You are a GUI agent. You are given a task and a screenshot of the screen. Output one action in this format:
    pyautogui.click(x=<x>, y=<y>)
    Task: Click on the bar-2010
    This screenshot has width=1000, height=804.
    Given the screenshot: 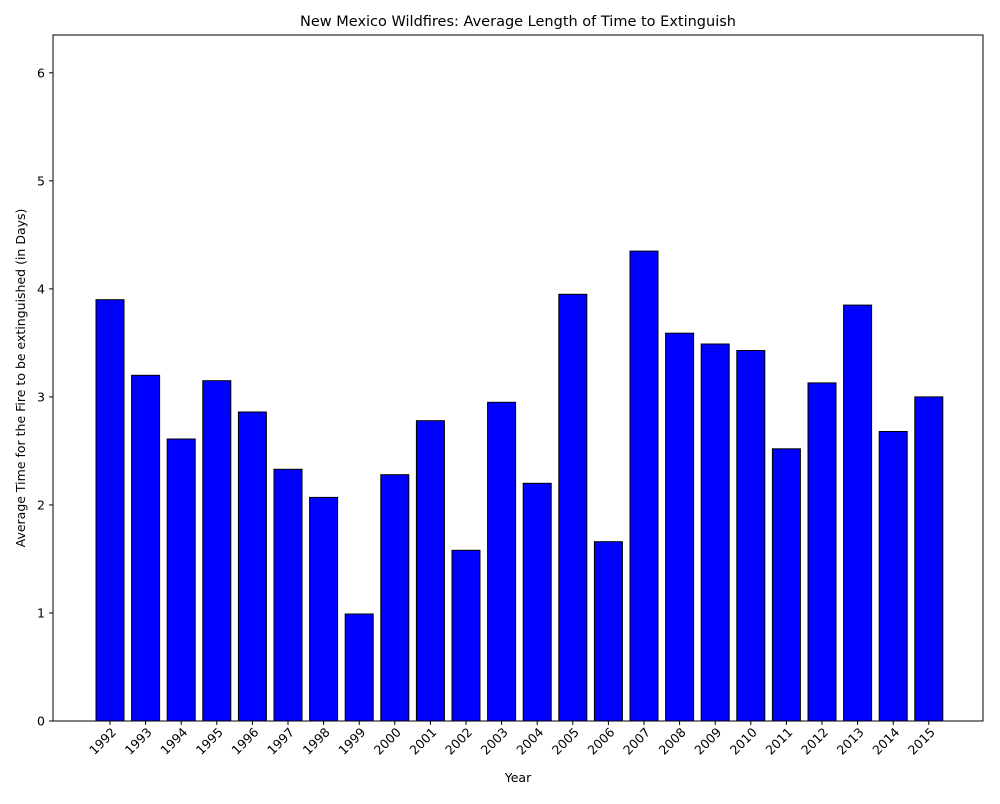 What is the action you would take?
    pyautogui.click(x=751, y=536)
    